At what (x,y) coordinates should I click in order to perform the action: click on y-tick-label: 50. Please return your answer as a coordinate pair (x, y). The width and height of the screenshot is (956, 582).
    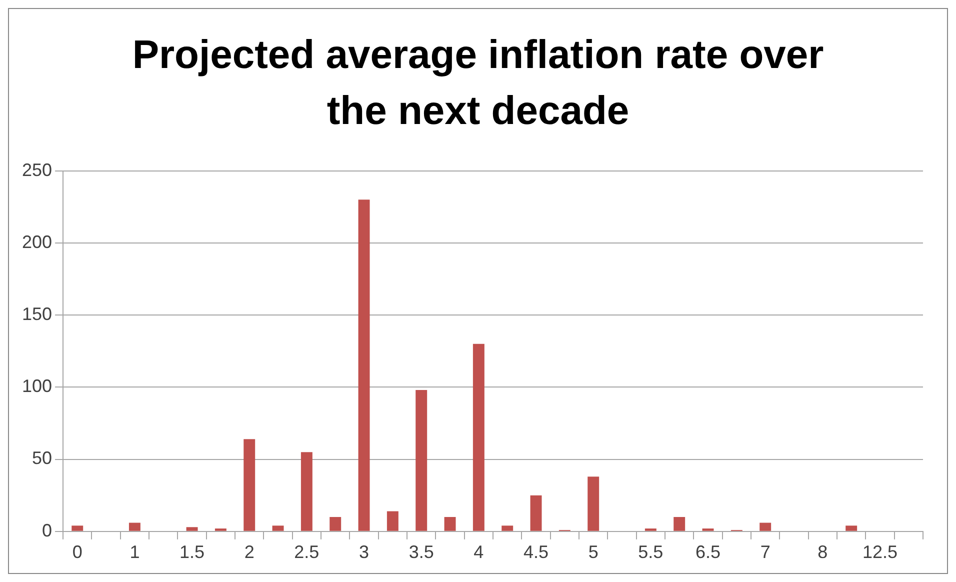
    Looking at the image, I should click on (42, 458).